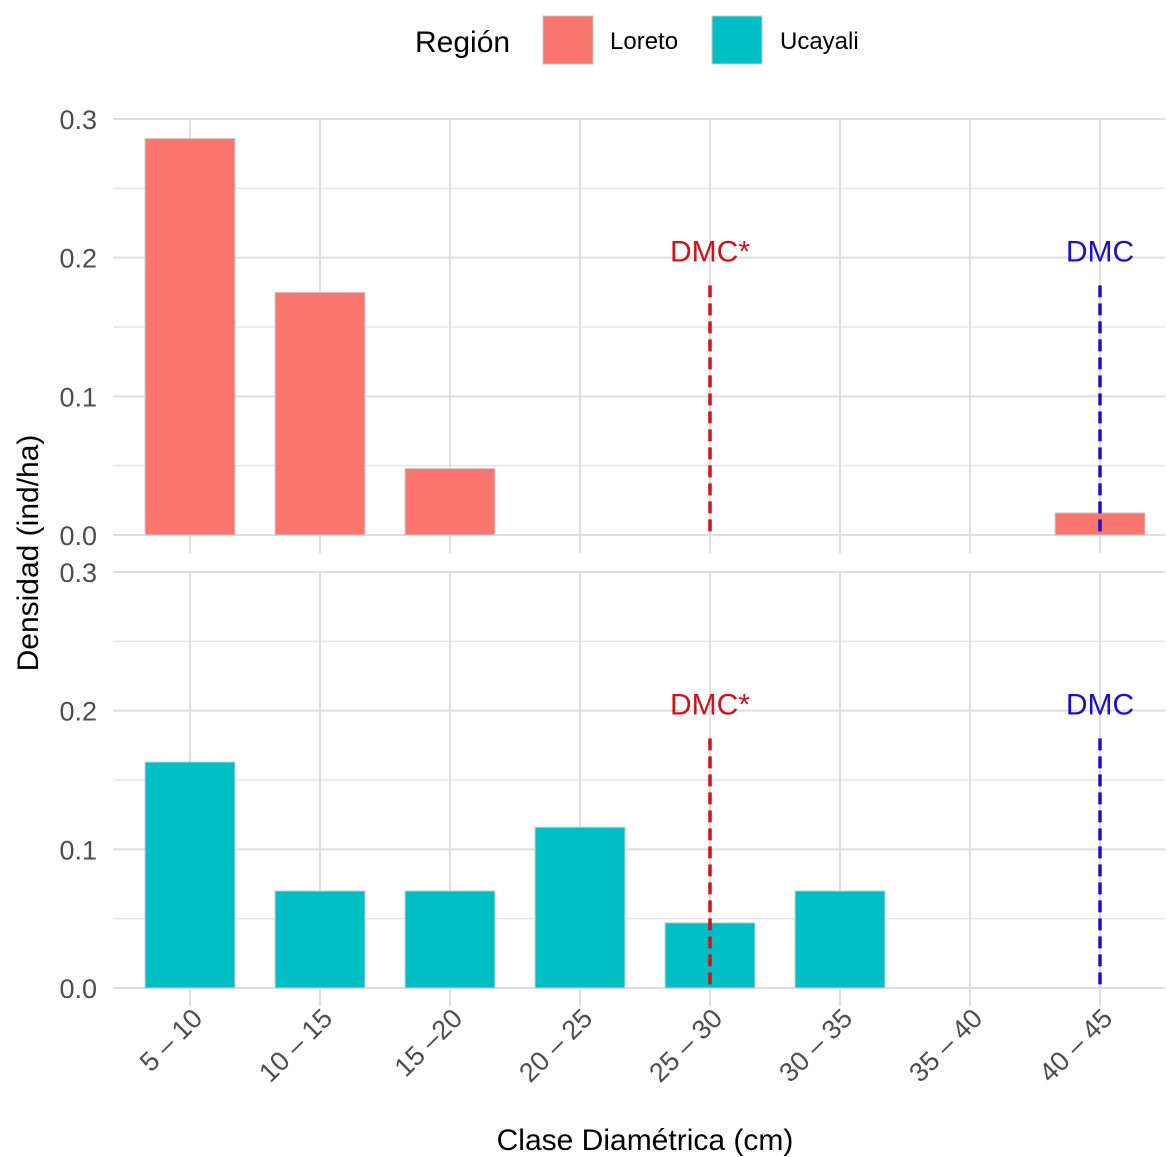 The image size is (1167, 1157). I want to click on x-tick-label: 35 – 40, so click(945, 1045).